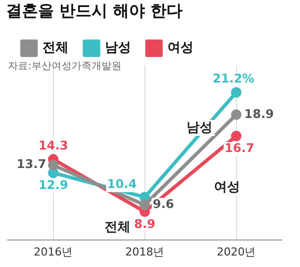  I want to click on annotation: 여성, so click(227, 187).